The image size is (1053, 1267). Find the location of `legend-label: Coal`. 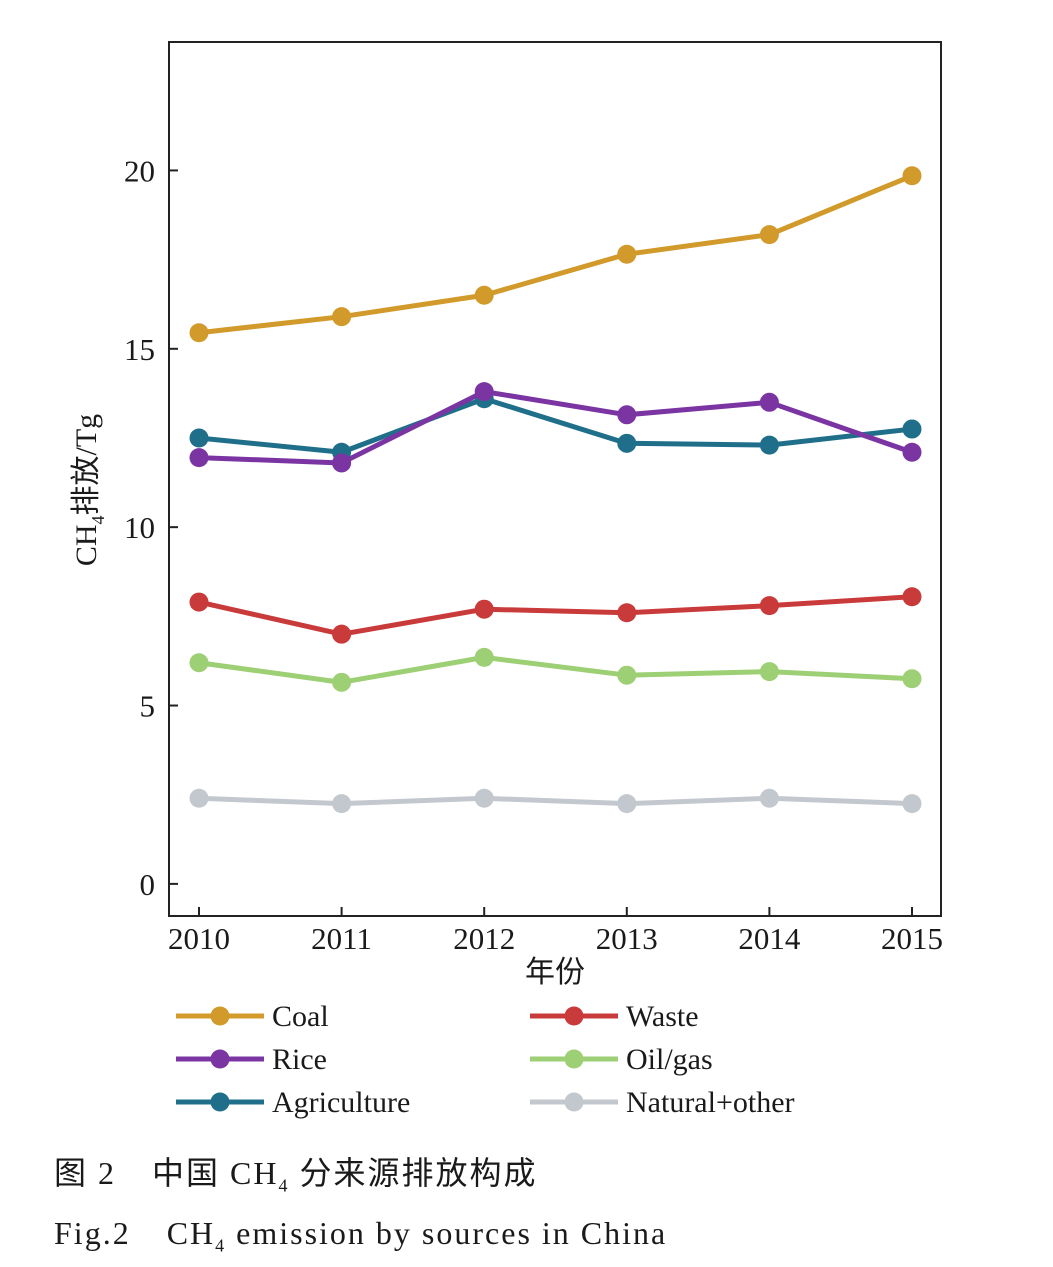

legend-label: Coal is located at coordinates (300, 1016).